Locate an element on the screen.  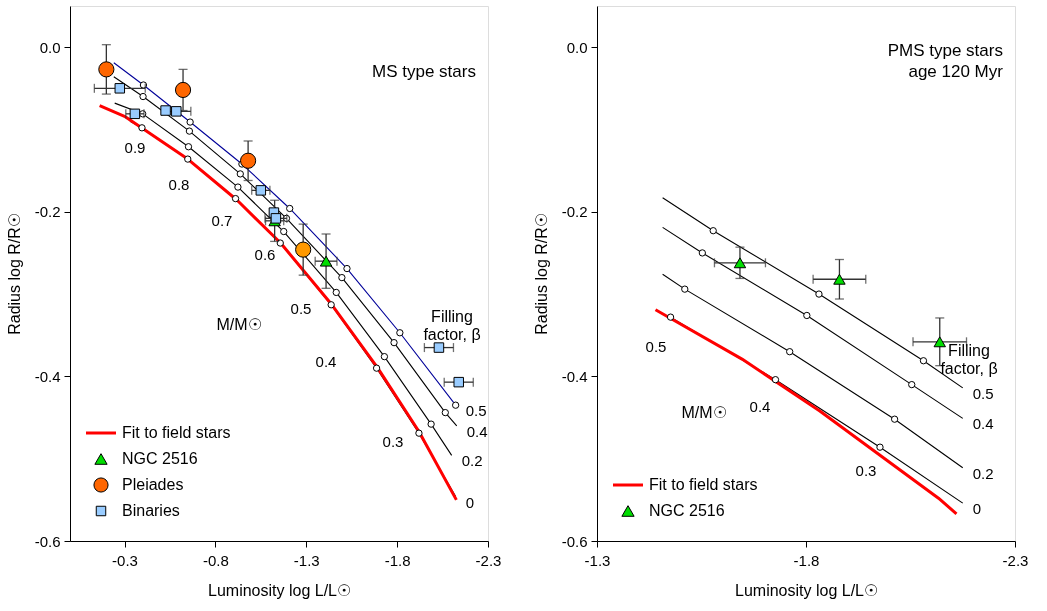
text: MS type stars is located at coordinates (424, 71).